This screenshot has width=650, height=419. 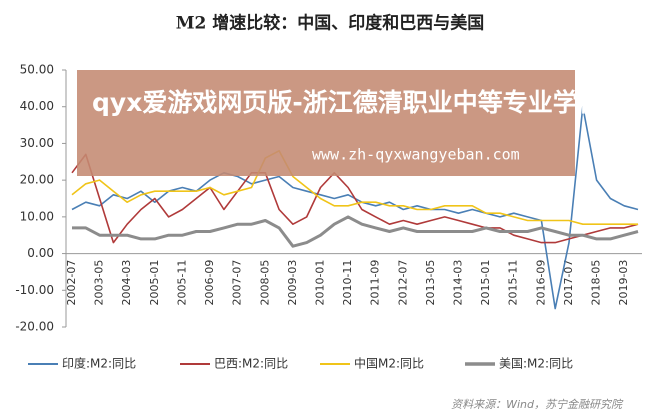 What do you see at coordinates (209, 283) in the screenshot?
I see `x-tick-label: 2006-09` at bounding box center [209, 283].